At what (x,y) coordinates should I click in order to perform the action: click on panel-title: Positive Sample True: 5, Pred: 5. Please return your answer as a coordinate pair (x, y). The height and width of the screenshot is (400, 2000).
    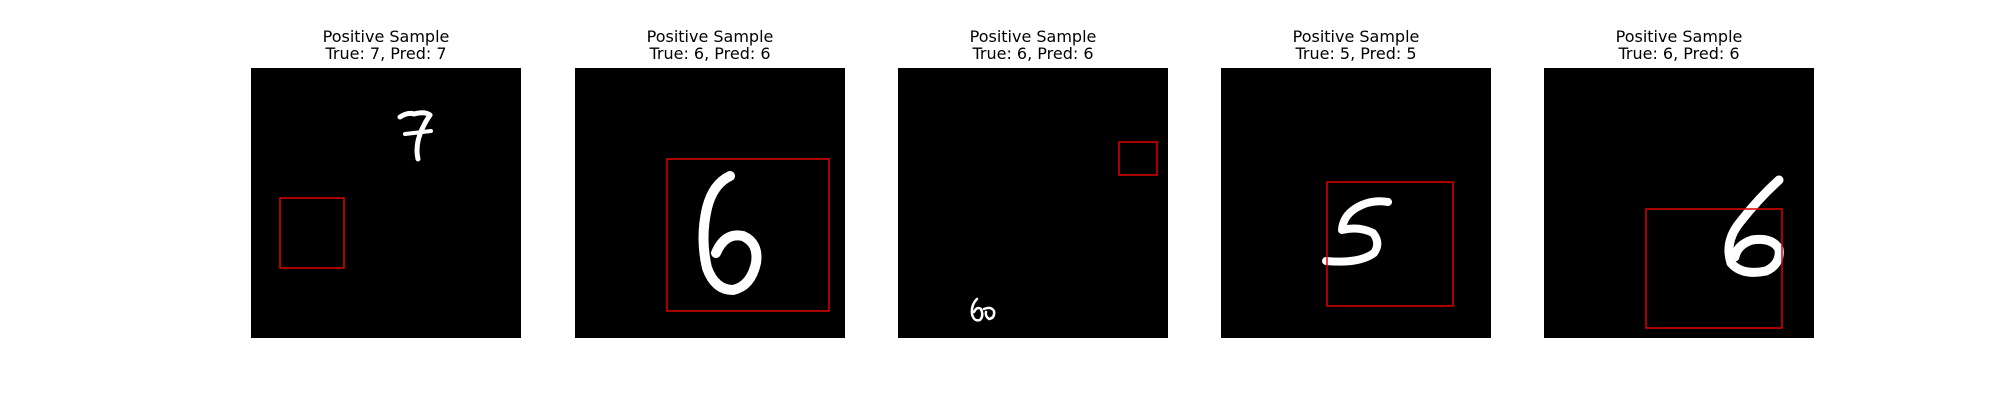
    Looking at the image, I should click on (1356, 45).